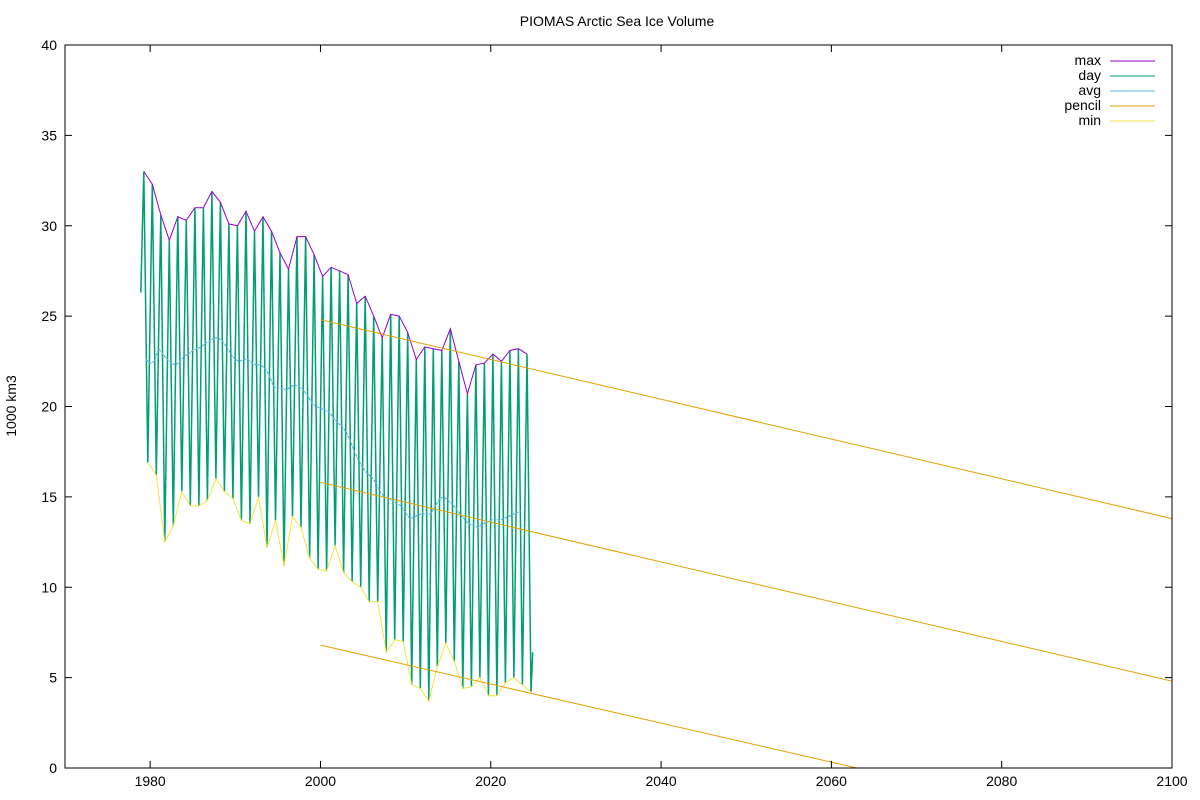 The image size is (1200, 800). Describe the element at coordinates (831, 781) in the screenshot. I see `x-tick-label: 2060` at that location.